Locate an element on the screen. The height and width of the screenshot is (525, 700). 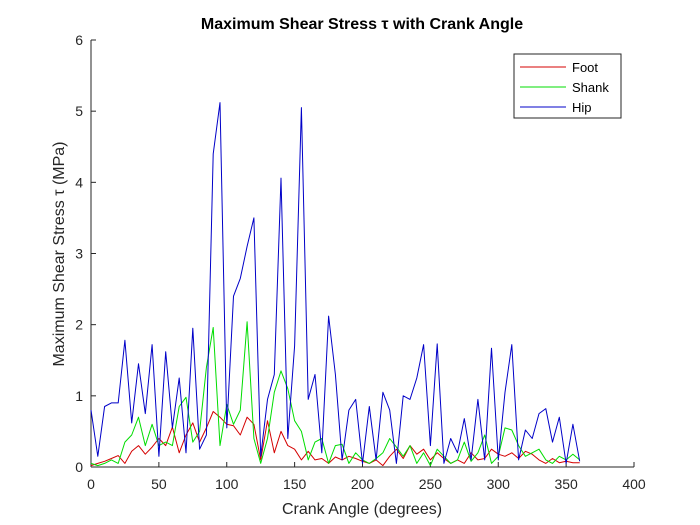
y-tick-label: 1 is located at coordinates (79, 396).